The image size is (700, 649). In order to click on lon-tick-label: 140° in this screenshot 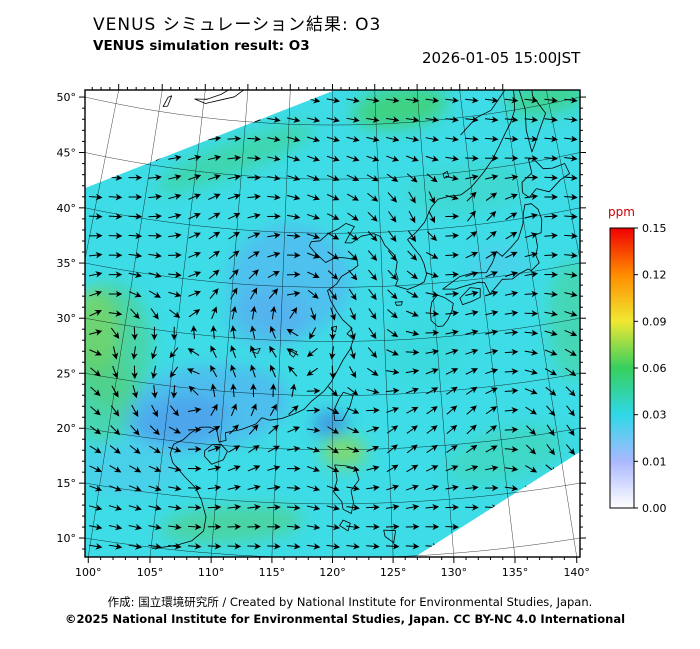, I will do `click(576, 572)`.